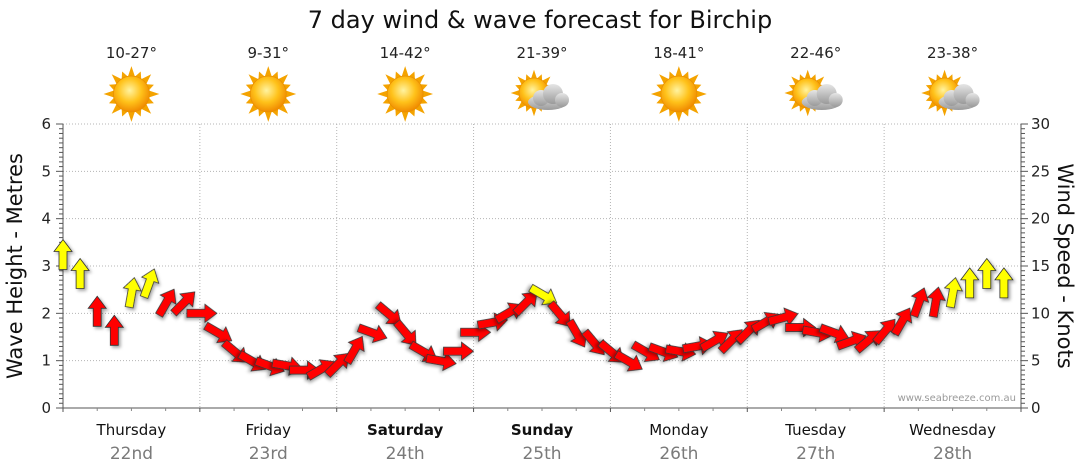 This screenshot has height=475, width=1080. Describe the element at coordinates (1040, 219) in the screenshot. I see `y-tick-label-right: 20` at that location.